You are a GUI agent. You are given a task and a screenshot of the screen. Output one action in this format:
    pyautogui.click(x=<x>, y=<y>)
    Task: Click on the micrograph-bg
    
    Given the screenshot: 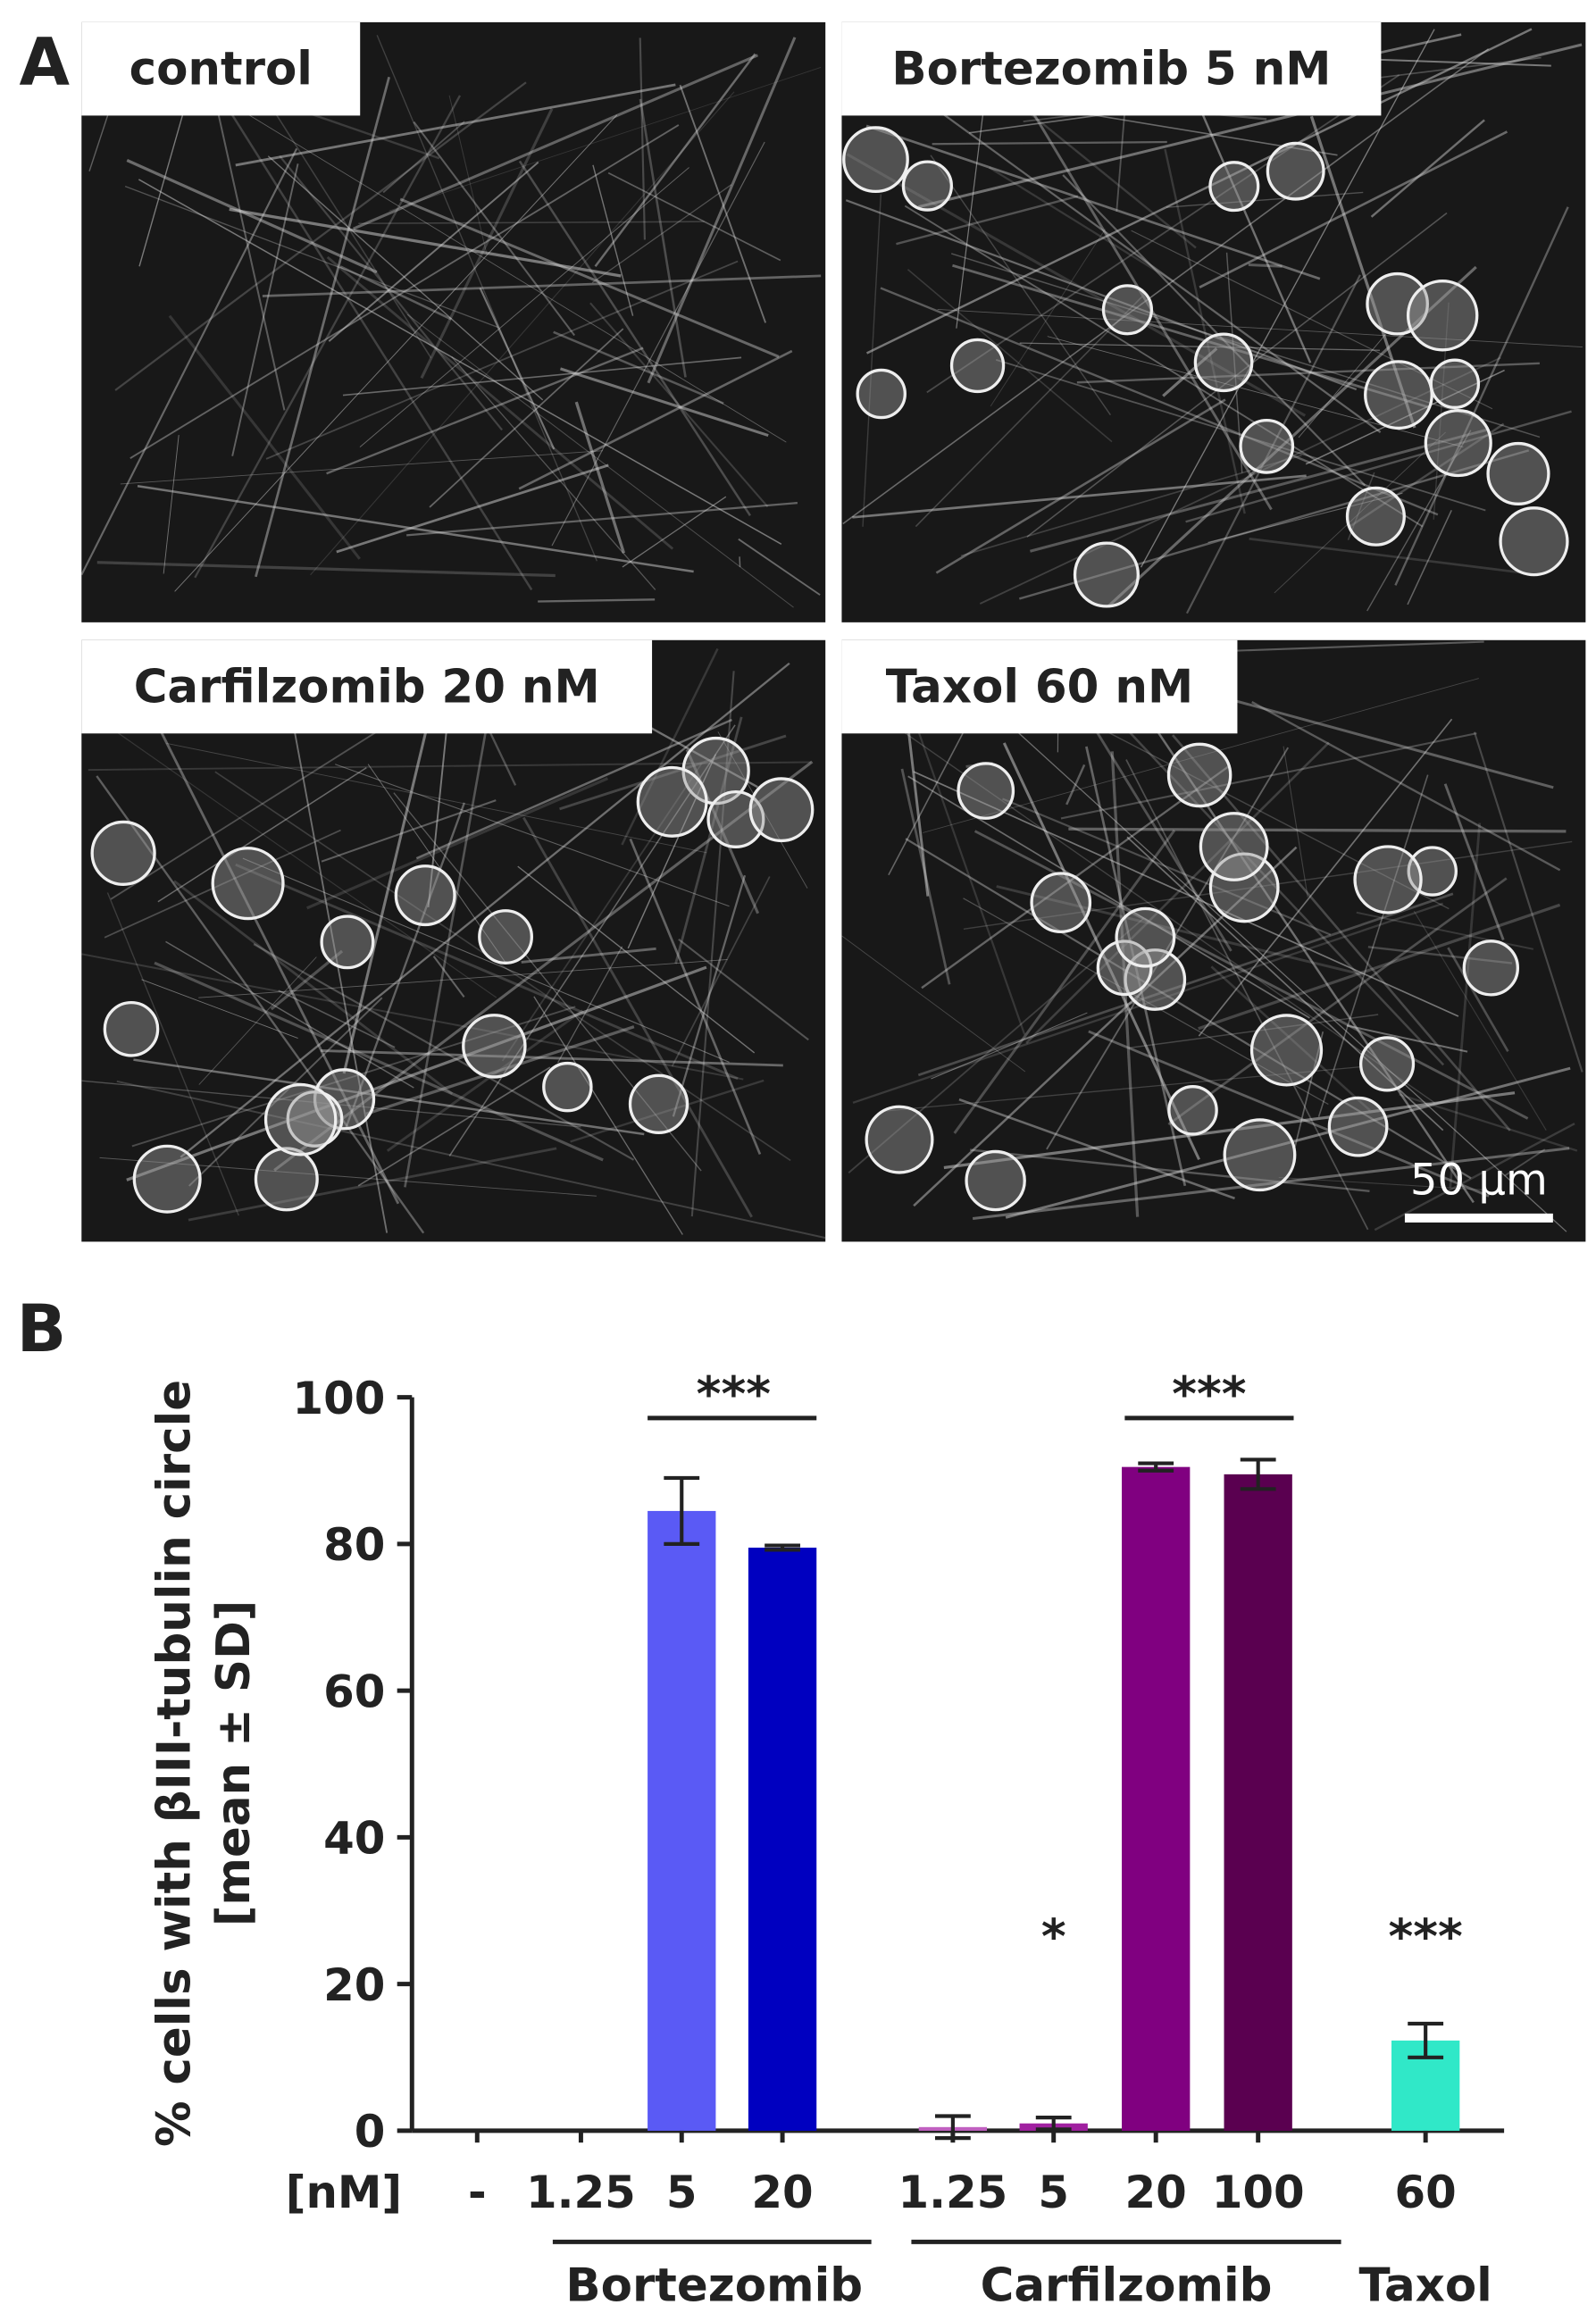 What is the action you would take?
    pyautogui.click(x=1213, y=321)
    